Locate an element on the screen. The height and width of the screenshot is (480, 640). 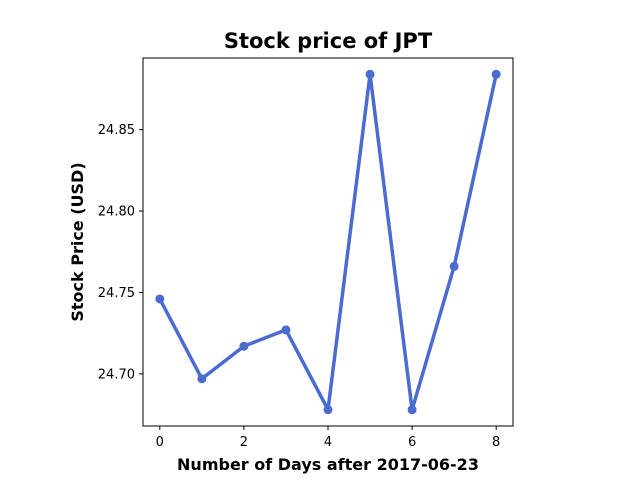
x-tick-label: 6 is located at coordinates (412, 442).